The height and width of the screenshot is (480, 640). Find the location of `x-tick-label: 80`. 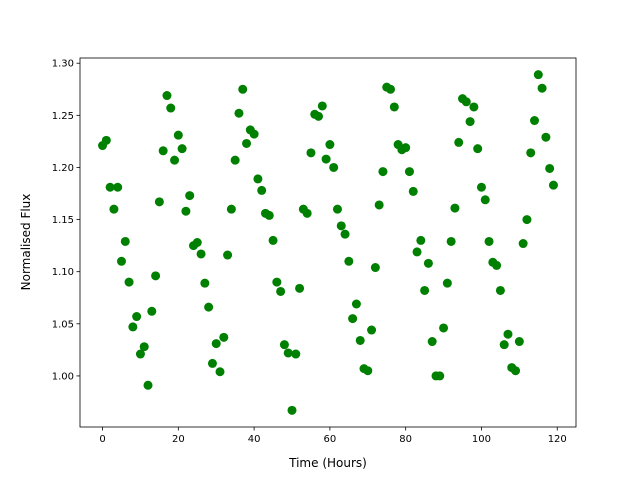

x-tick-label: 80 is located at coordinates (405, 439).